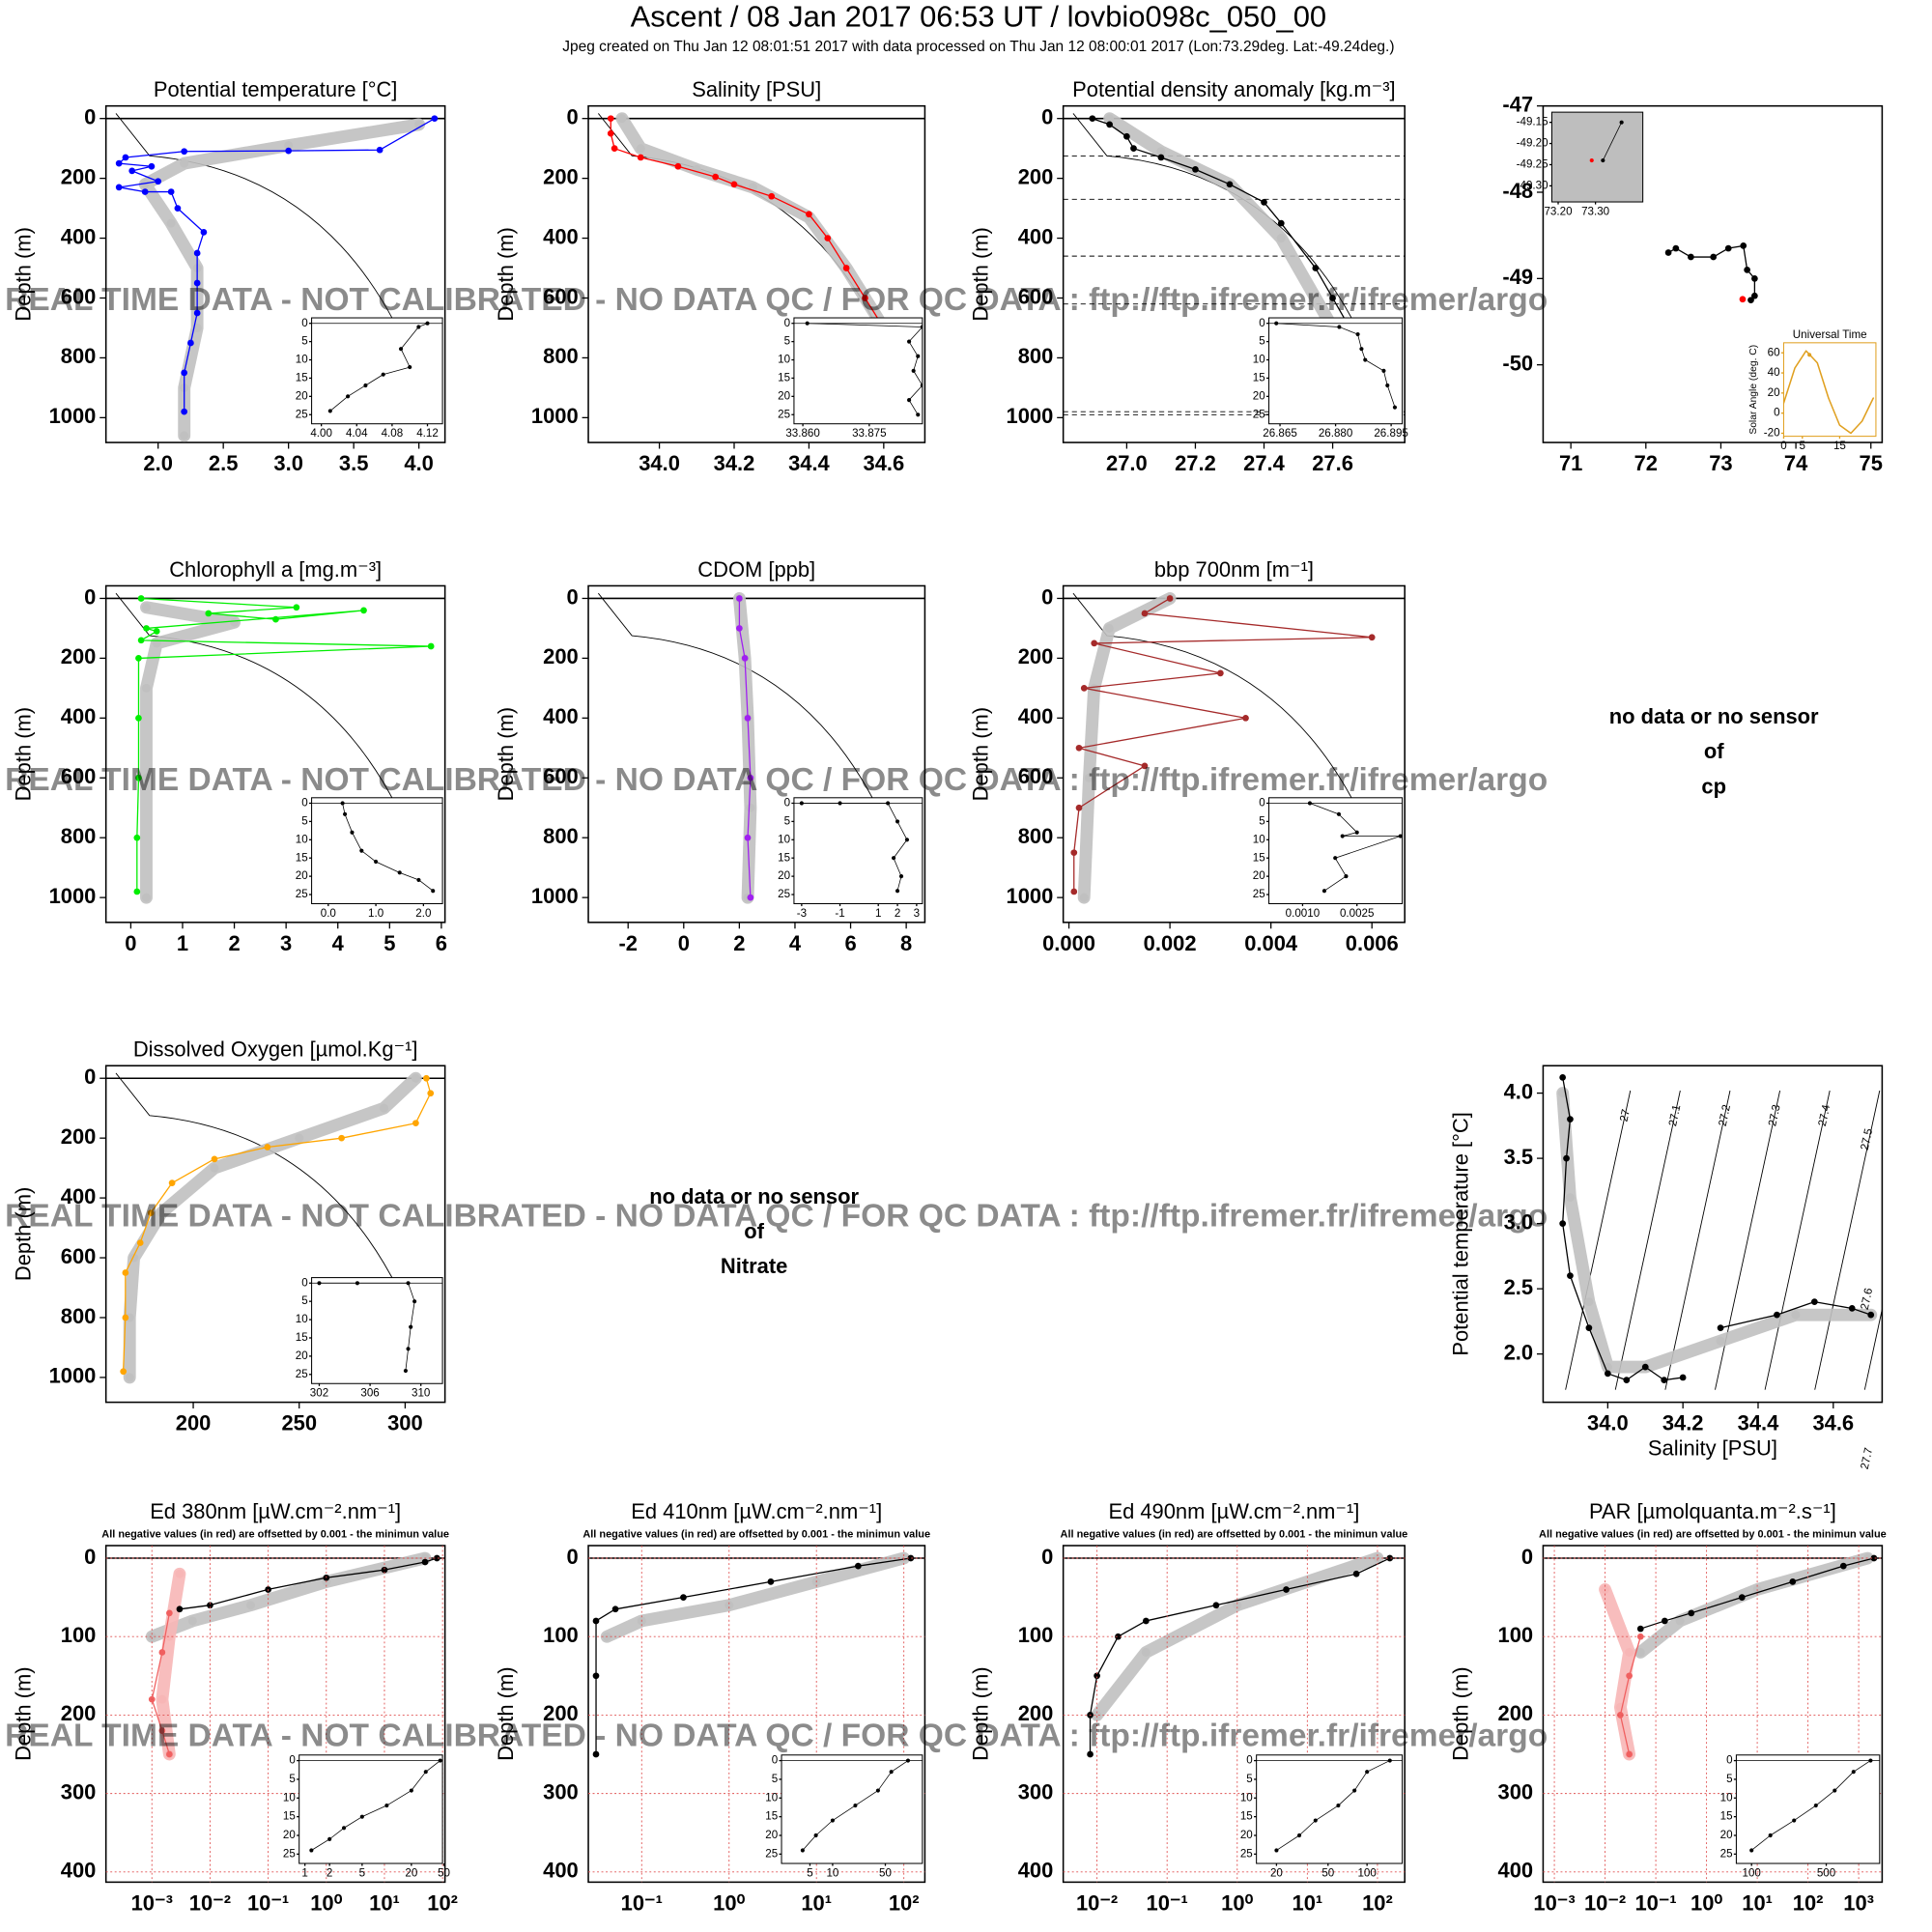 The height and width of the screenshot is (1932, 1932). Describe the element at coordinates (1249, 1779) in the screenshot. I see `y-tick-label: 5` at that location.